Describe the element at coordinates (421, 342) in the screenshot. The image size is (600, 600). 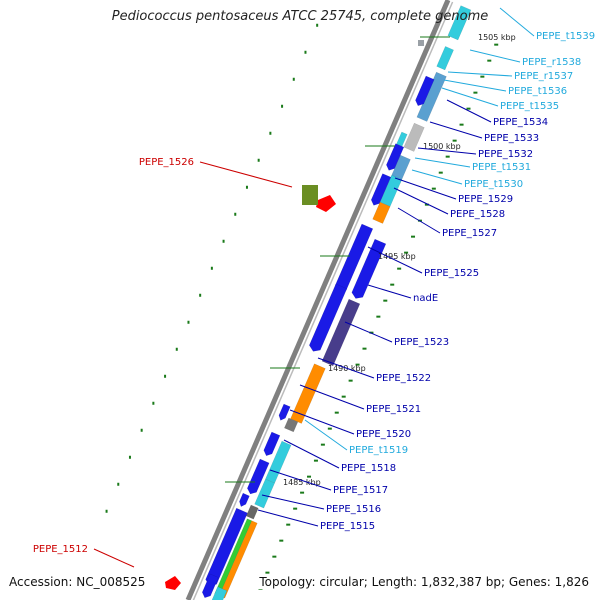
I see `gene-label: PEPE_1523` at that location.